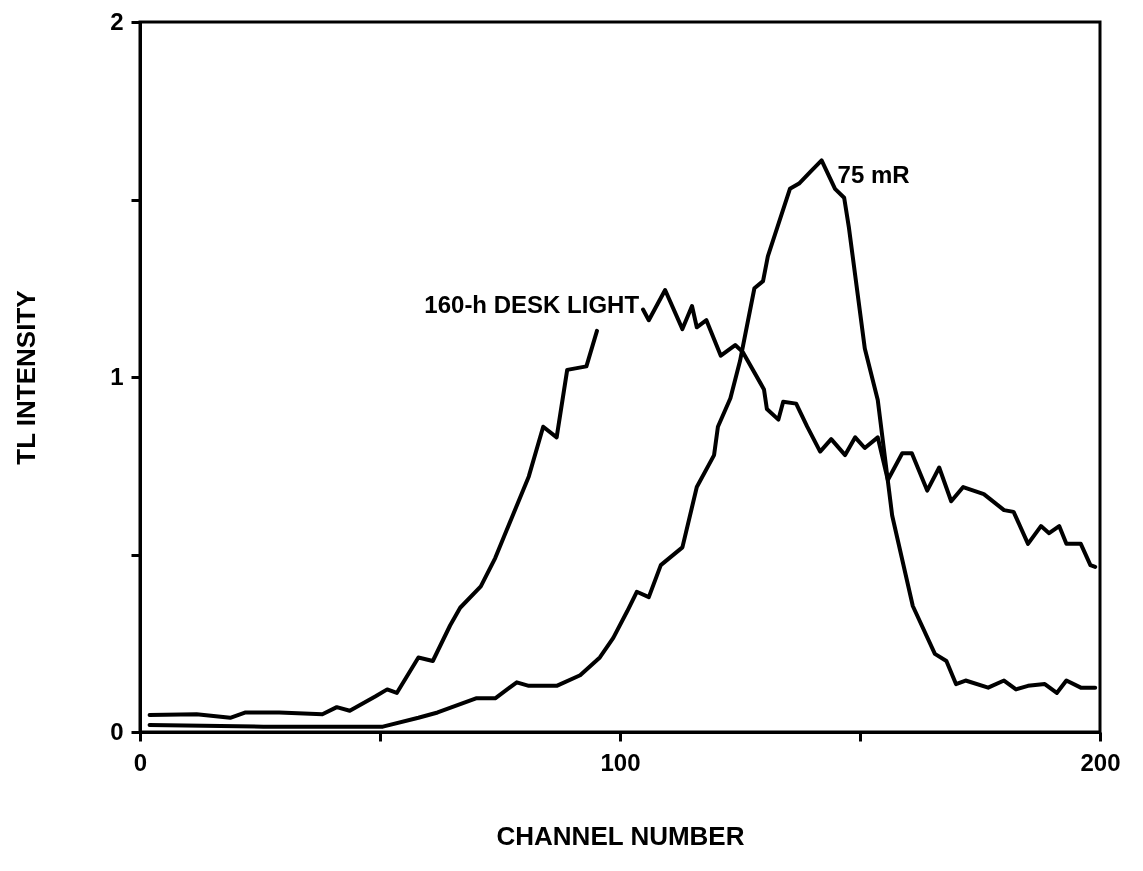 The height and width of the screenshot is (871, 1143). I want to click on x-tick-label: 0, so click(140, 762).